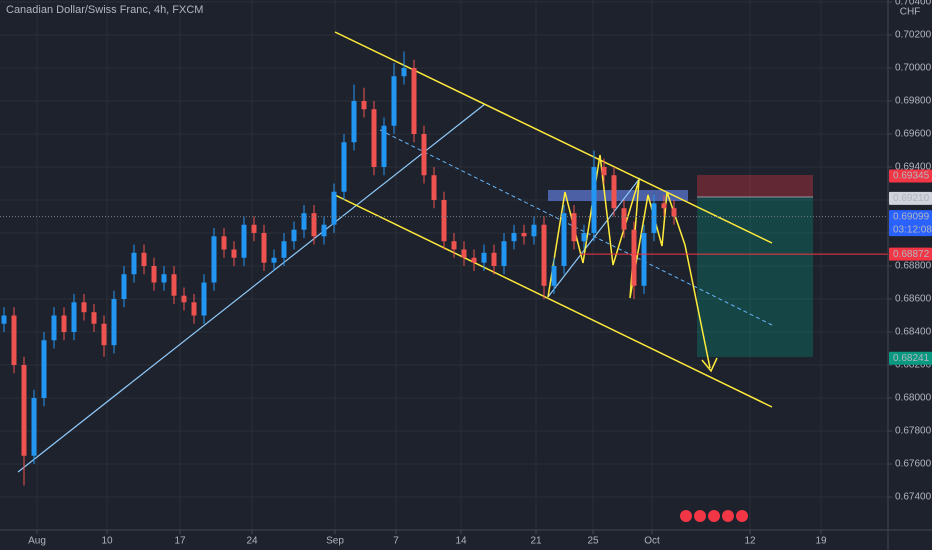 Image resolution: width=932 pixels, height=550 pixels. I want to click on stop-zone, so click(755, 186).